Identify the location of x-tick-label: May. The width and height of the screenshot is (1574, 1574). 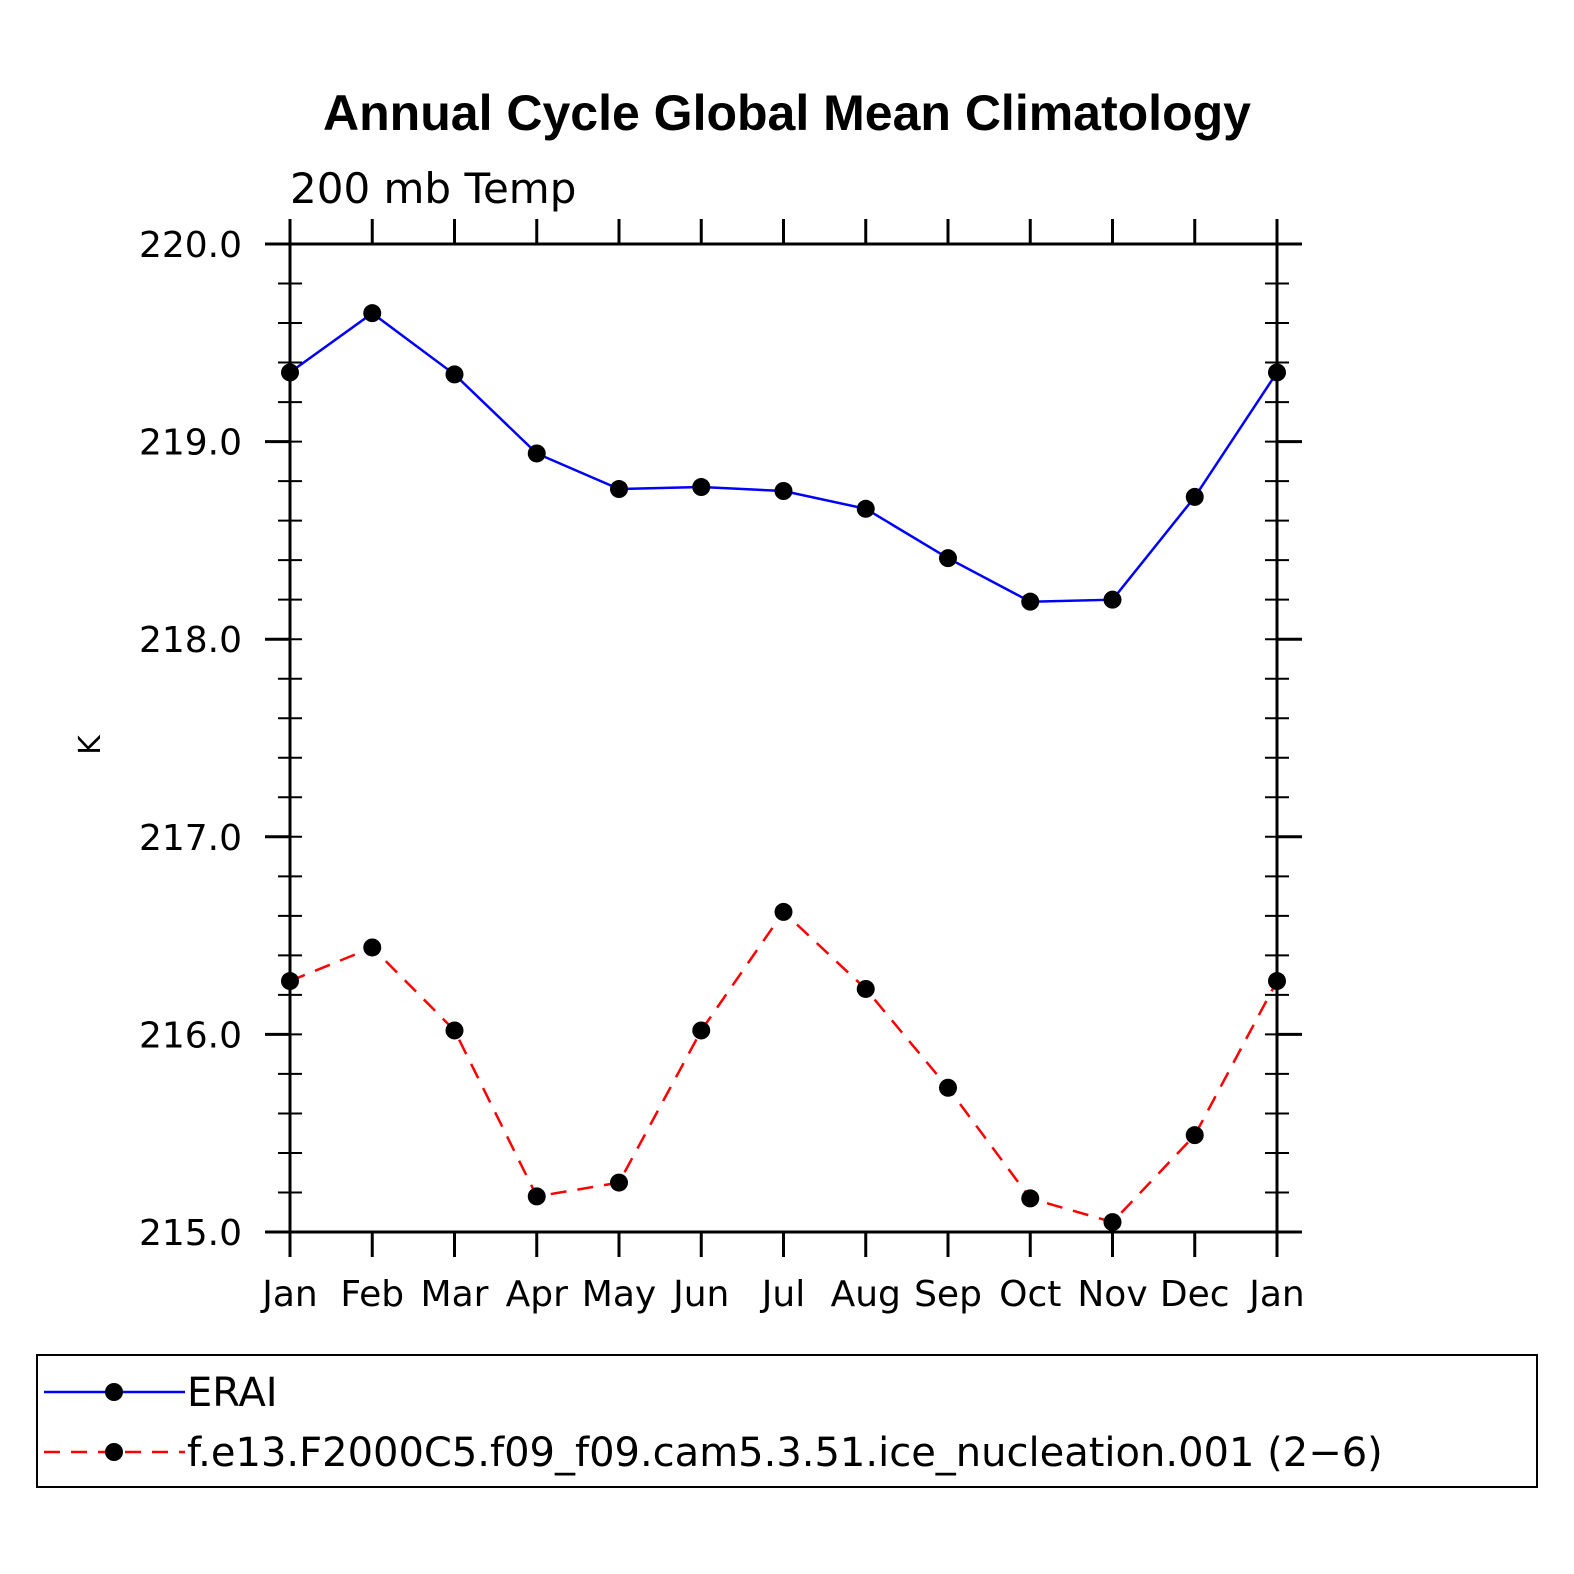
(619, 1294).